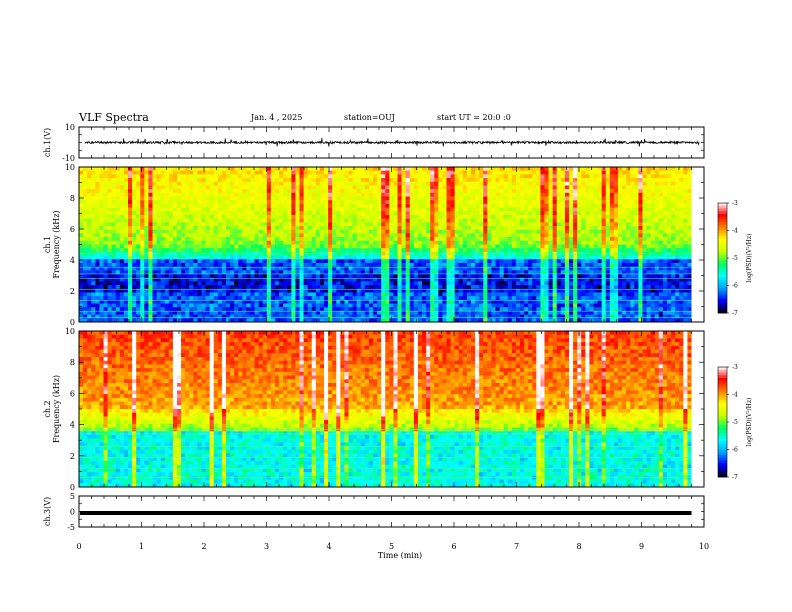 Image resolution: width=792 pixels, height=612 pixels. I want to click on x-tick-label: 9, so click(641, 546).